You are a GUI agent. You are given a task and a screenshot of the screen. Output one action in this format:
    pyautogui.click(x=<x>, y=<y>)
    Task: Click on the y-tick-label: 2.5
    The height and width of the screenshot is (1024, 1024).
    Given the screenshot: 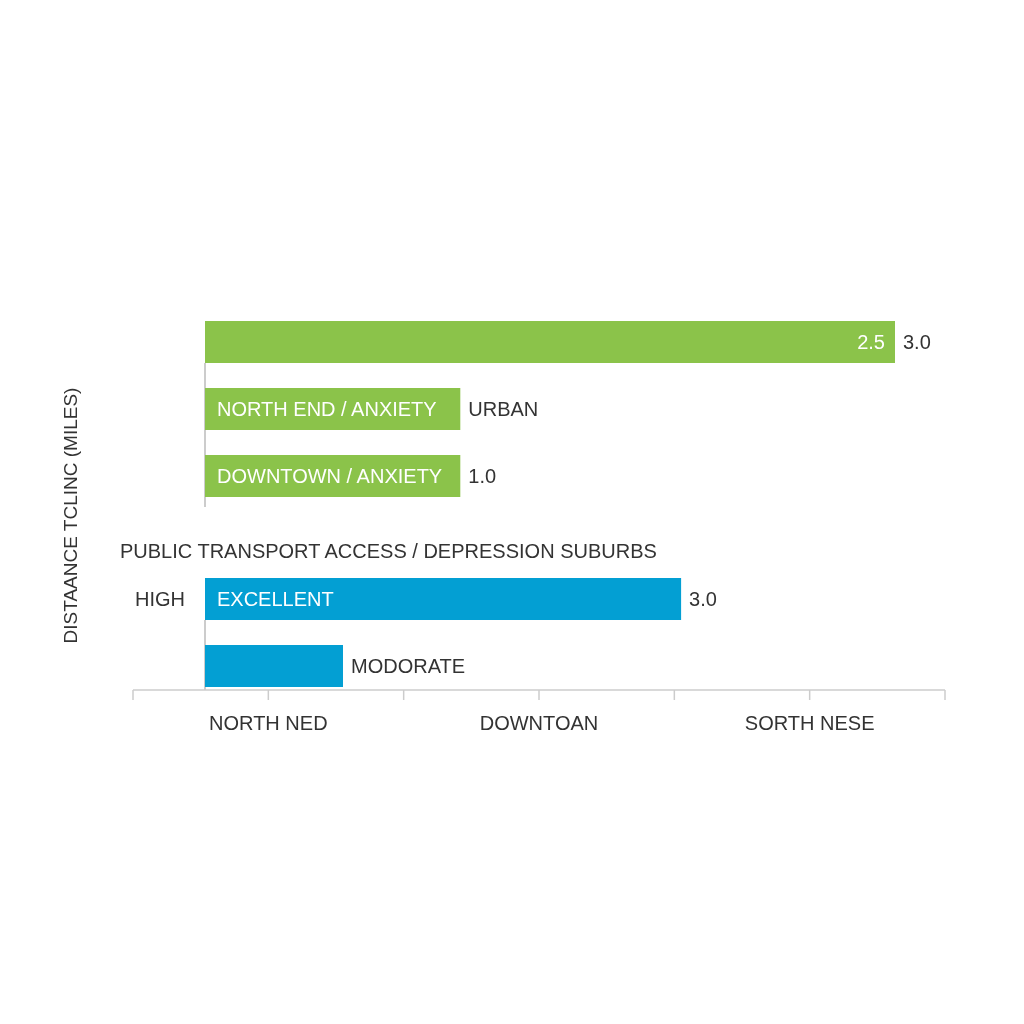 What is the action you would take?
    pyautogui.click(x=871, y=342)
    